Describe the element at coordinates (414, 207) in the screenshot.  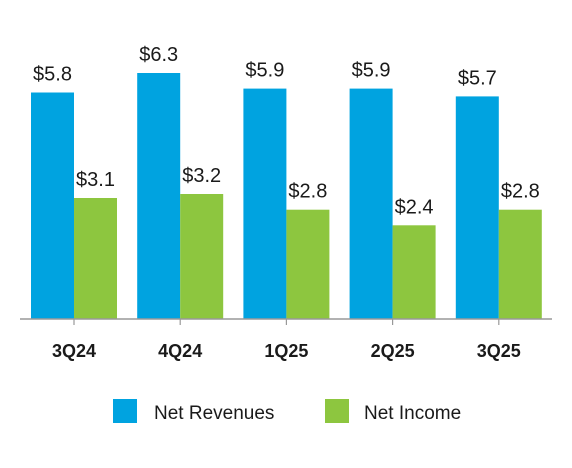
I see `value-label-net-income-2q25: $2.4` at that location.